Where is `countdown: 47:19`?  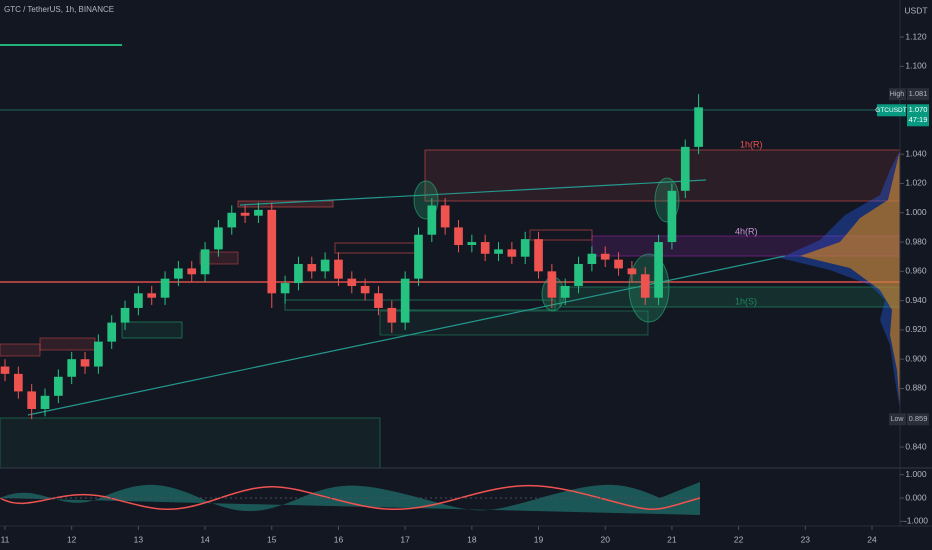
countdown: 47:19 is located at coordinates (918, 119).